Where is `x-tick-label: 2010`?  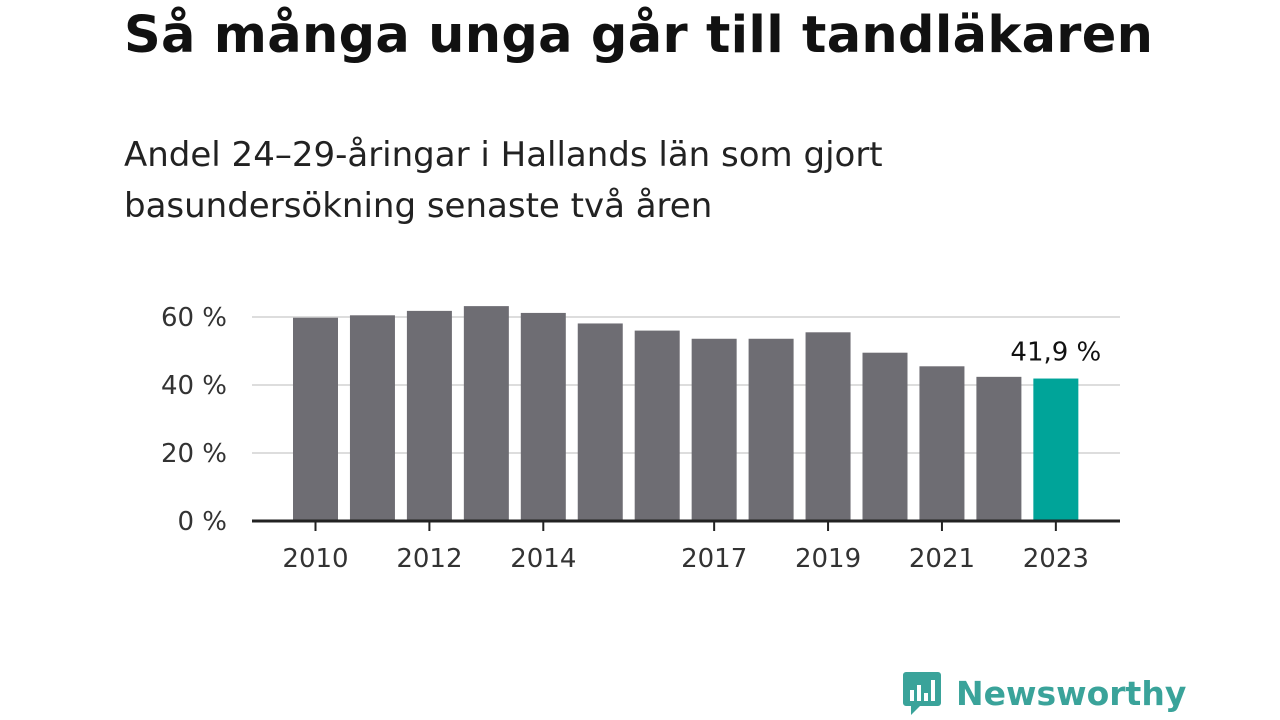
x-tick-label: 2010 is located at coordinates (315, 559).